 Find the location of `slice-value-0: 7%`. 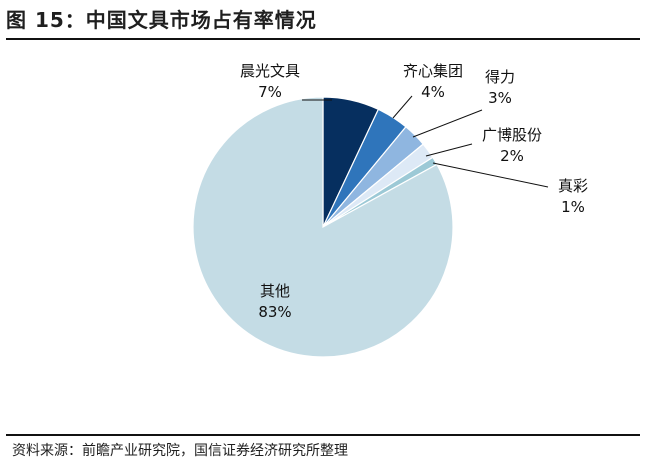

slice-value-0: 7% is located at coordinates (270, 92).